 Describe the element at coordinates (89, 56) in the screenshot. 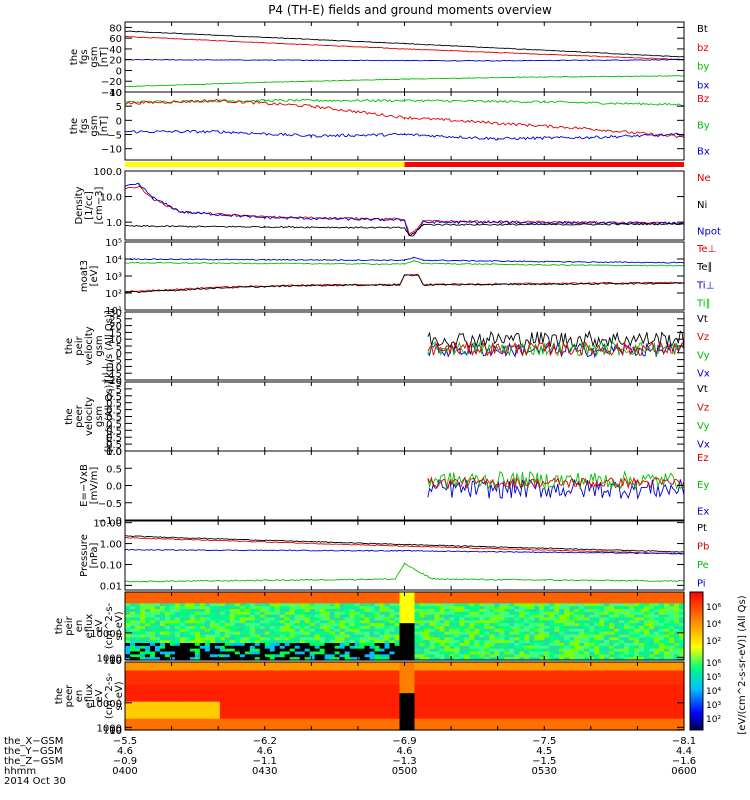

I see `y-axis-label: thefgsgsm[nT]` at that location.